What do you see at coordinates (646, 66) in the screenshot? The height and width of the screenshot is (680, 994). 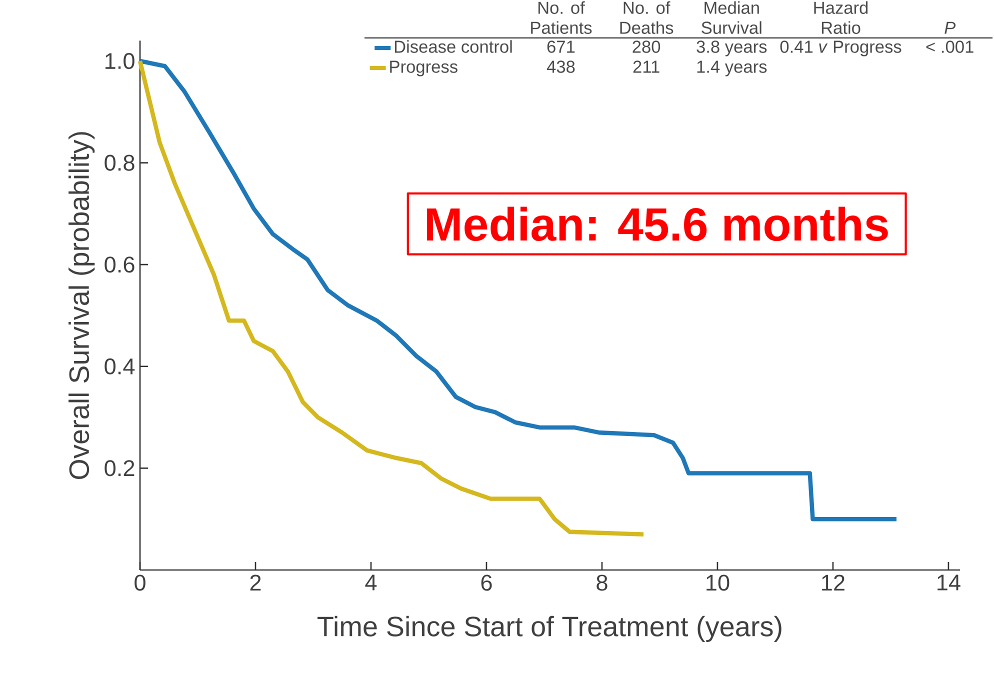 I see `annotation: 211` at bounding box center [646, 66].